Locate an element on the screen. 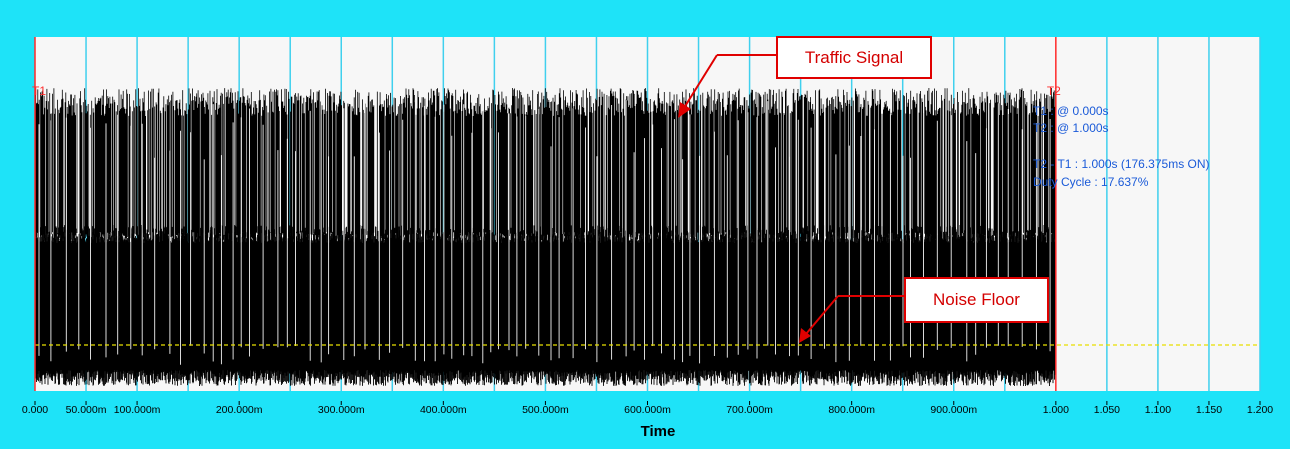 This screenshot has width=1290, height=449. x-tick-label: 1.000 is located at coordinates (1056, 410).